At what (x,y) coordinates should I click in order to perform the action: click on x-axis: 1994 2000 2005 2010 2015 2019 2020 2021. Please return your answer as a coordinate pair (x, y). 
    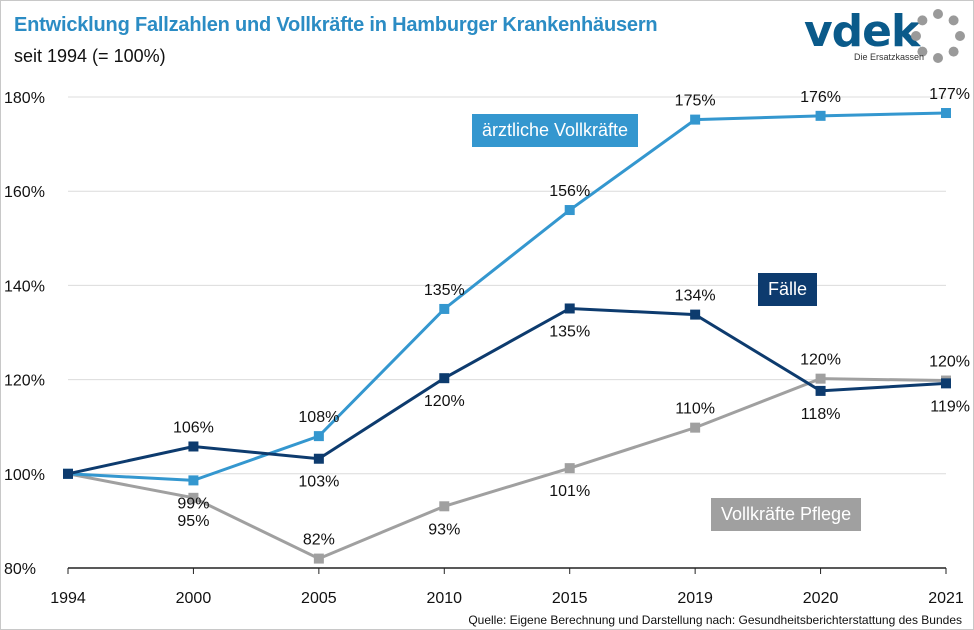
    Looking at the image, I should click on (507, 587).